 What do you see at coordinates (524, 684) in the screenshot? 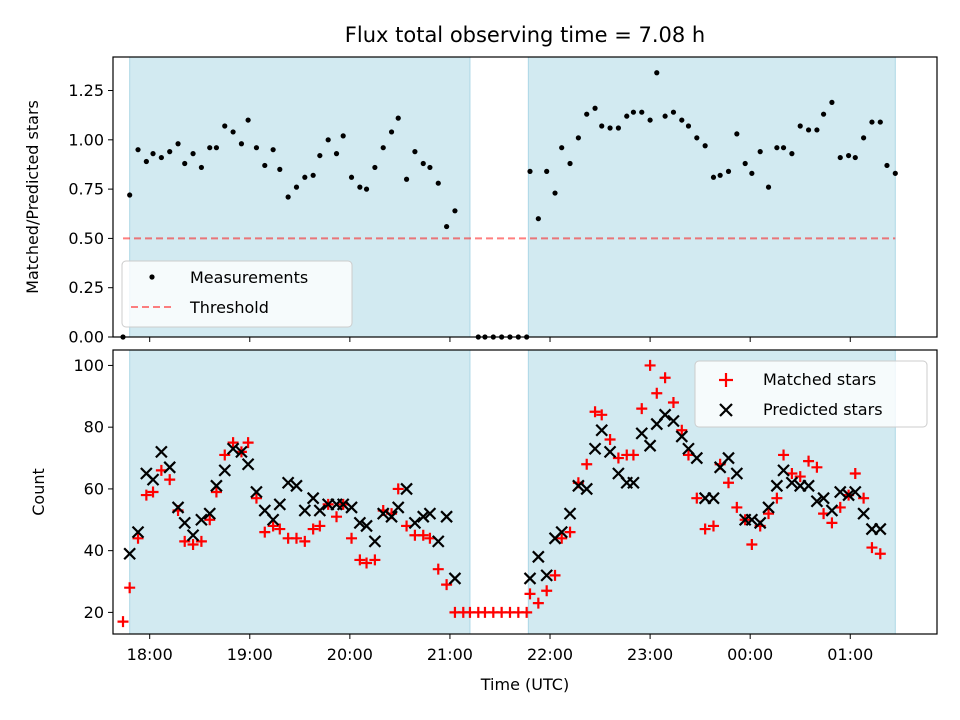
I see `bottom-x-axis-label: Time (UTC)` at bounding box center [524, 684].